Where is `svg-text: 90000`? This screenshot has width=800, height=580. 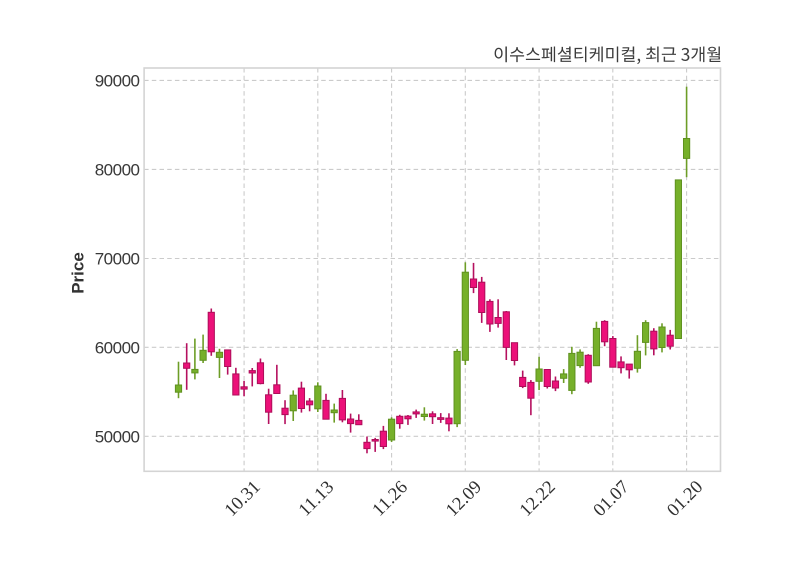 svg-text: 90000 is located at coordinates (117, 81).